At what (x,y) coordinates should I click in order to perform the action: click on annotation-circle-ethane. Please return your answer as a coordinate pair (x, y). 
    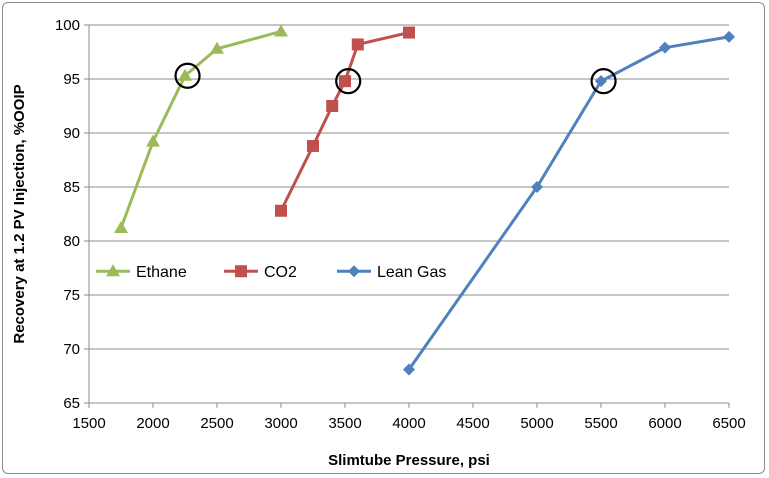
    Looking at the image, I should click on (187, 75).